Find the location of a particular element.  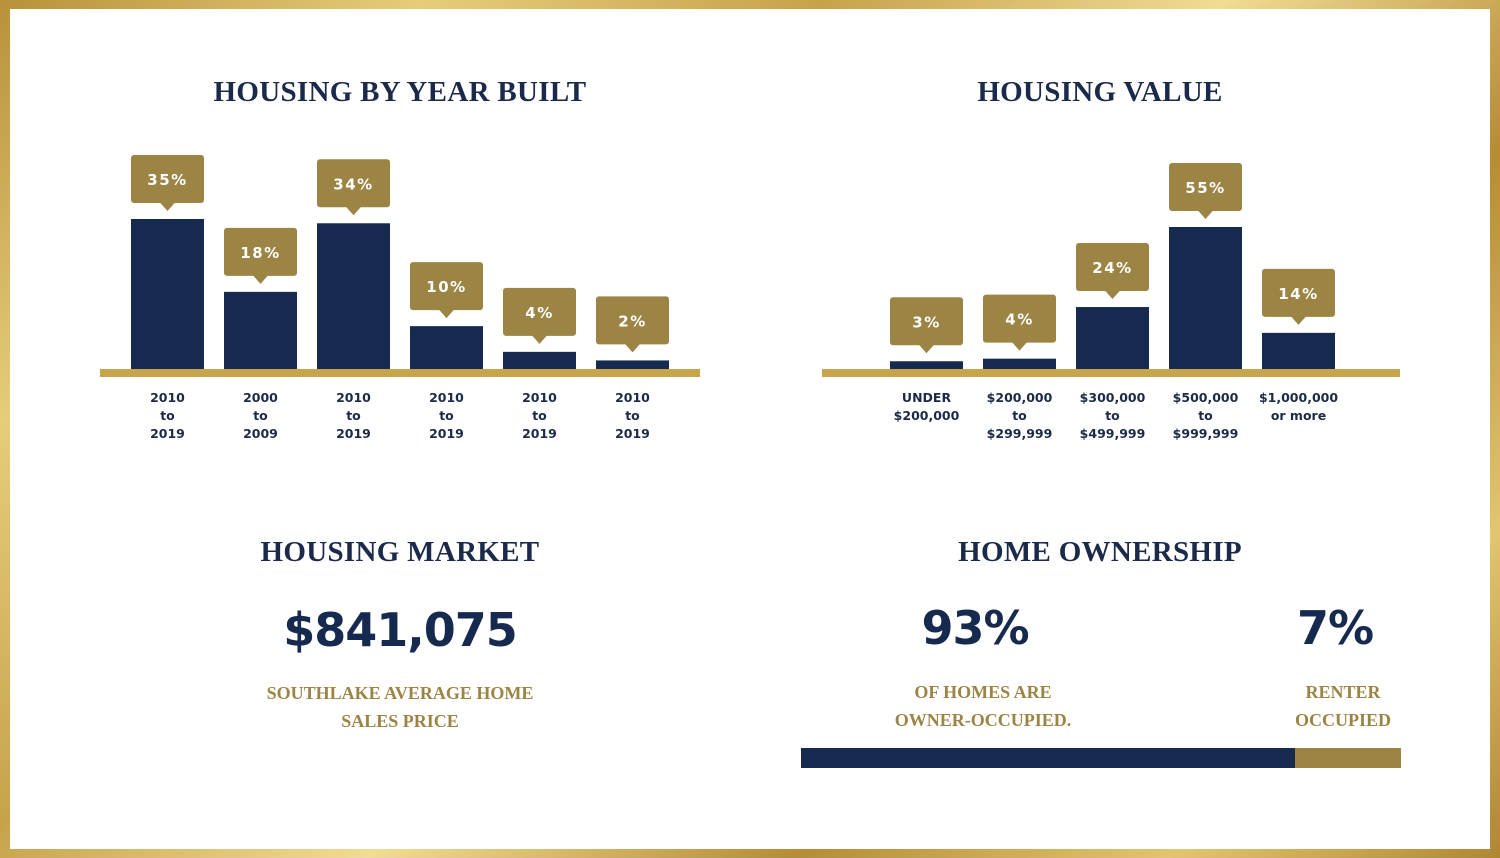

average-price-caption-line2: SALES PRICE is located at coordinates (400, 721).